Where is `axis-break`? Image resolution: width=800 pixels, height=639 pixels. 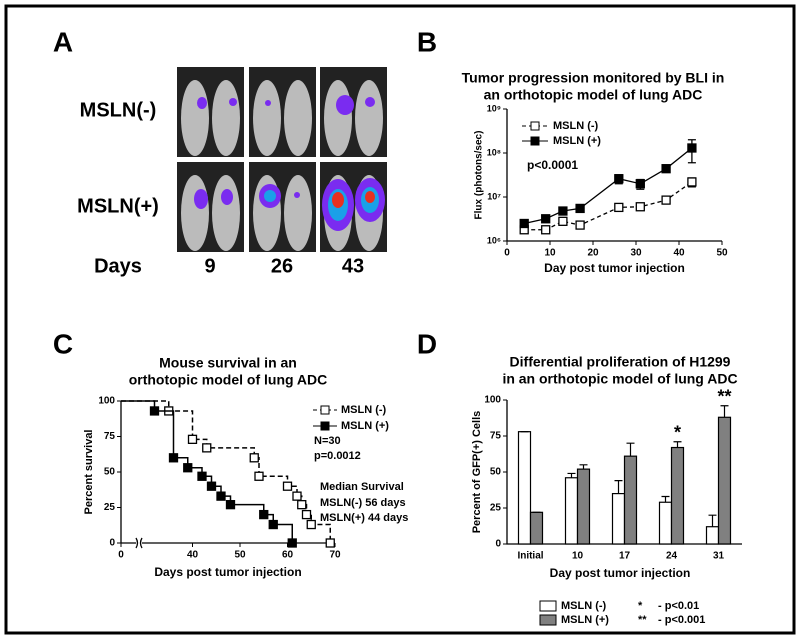
axis-break is located at coordinates (139, 543).